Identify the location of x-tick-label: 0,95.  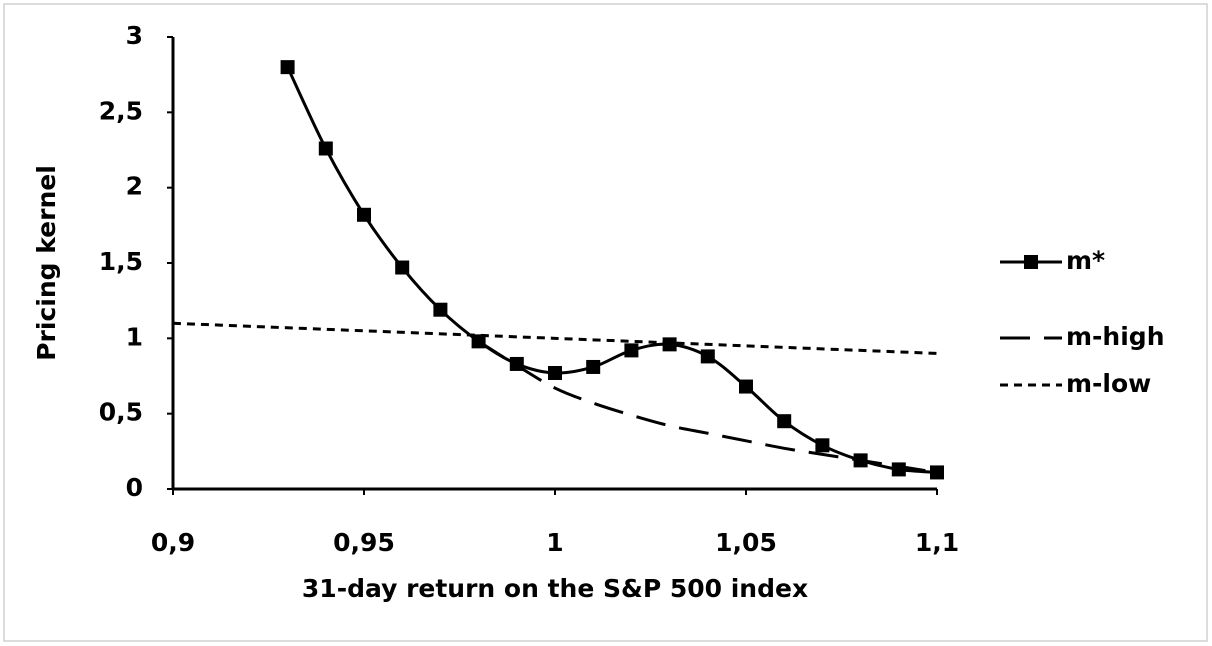
(364, 542).